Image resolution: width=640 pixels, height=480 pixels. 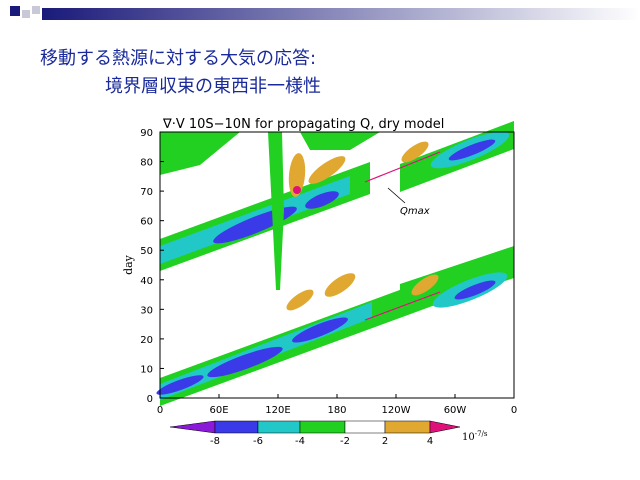 I want to click on y-tick-label: 30, so click(x=146, y=310).